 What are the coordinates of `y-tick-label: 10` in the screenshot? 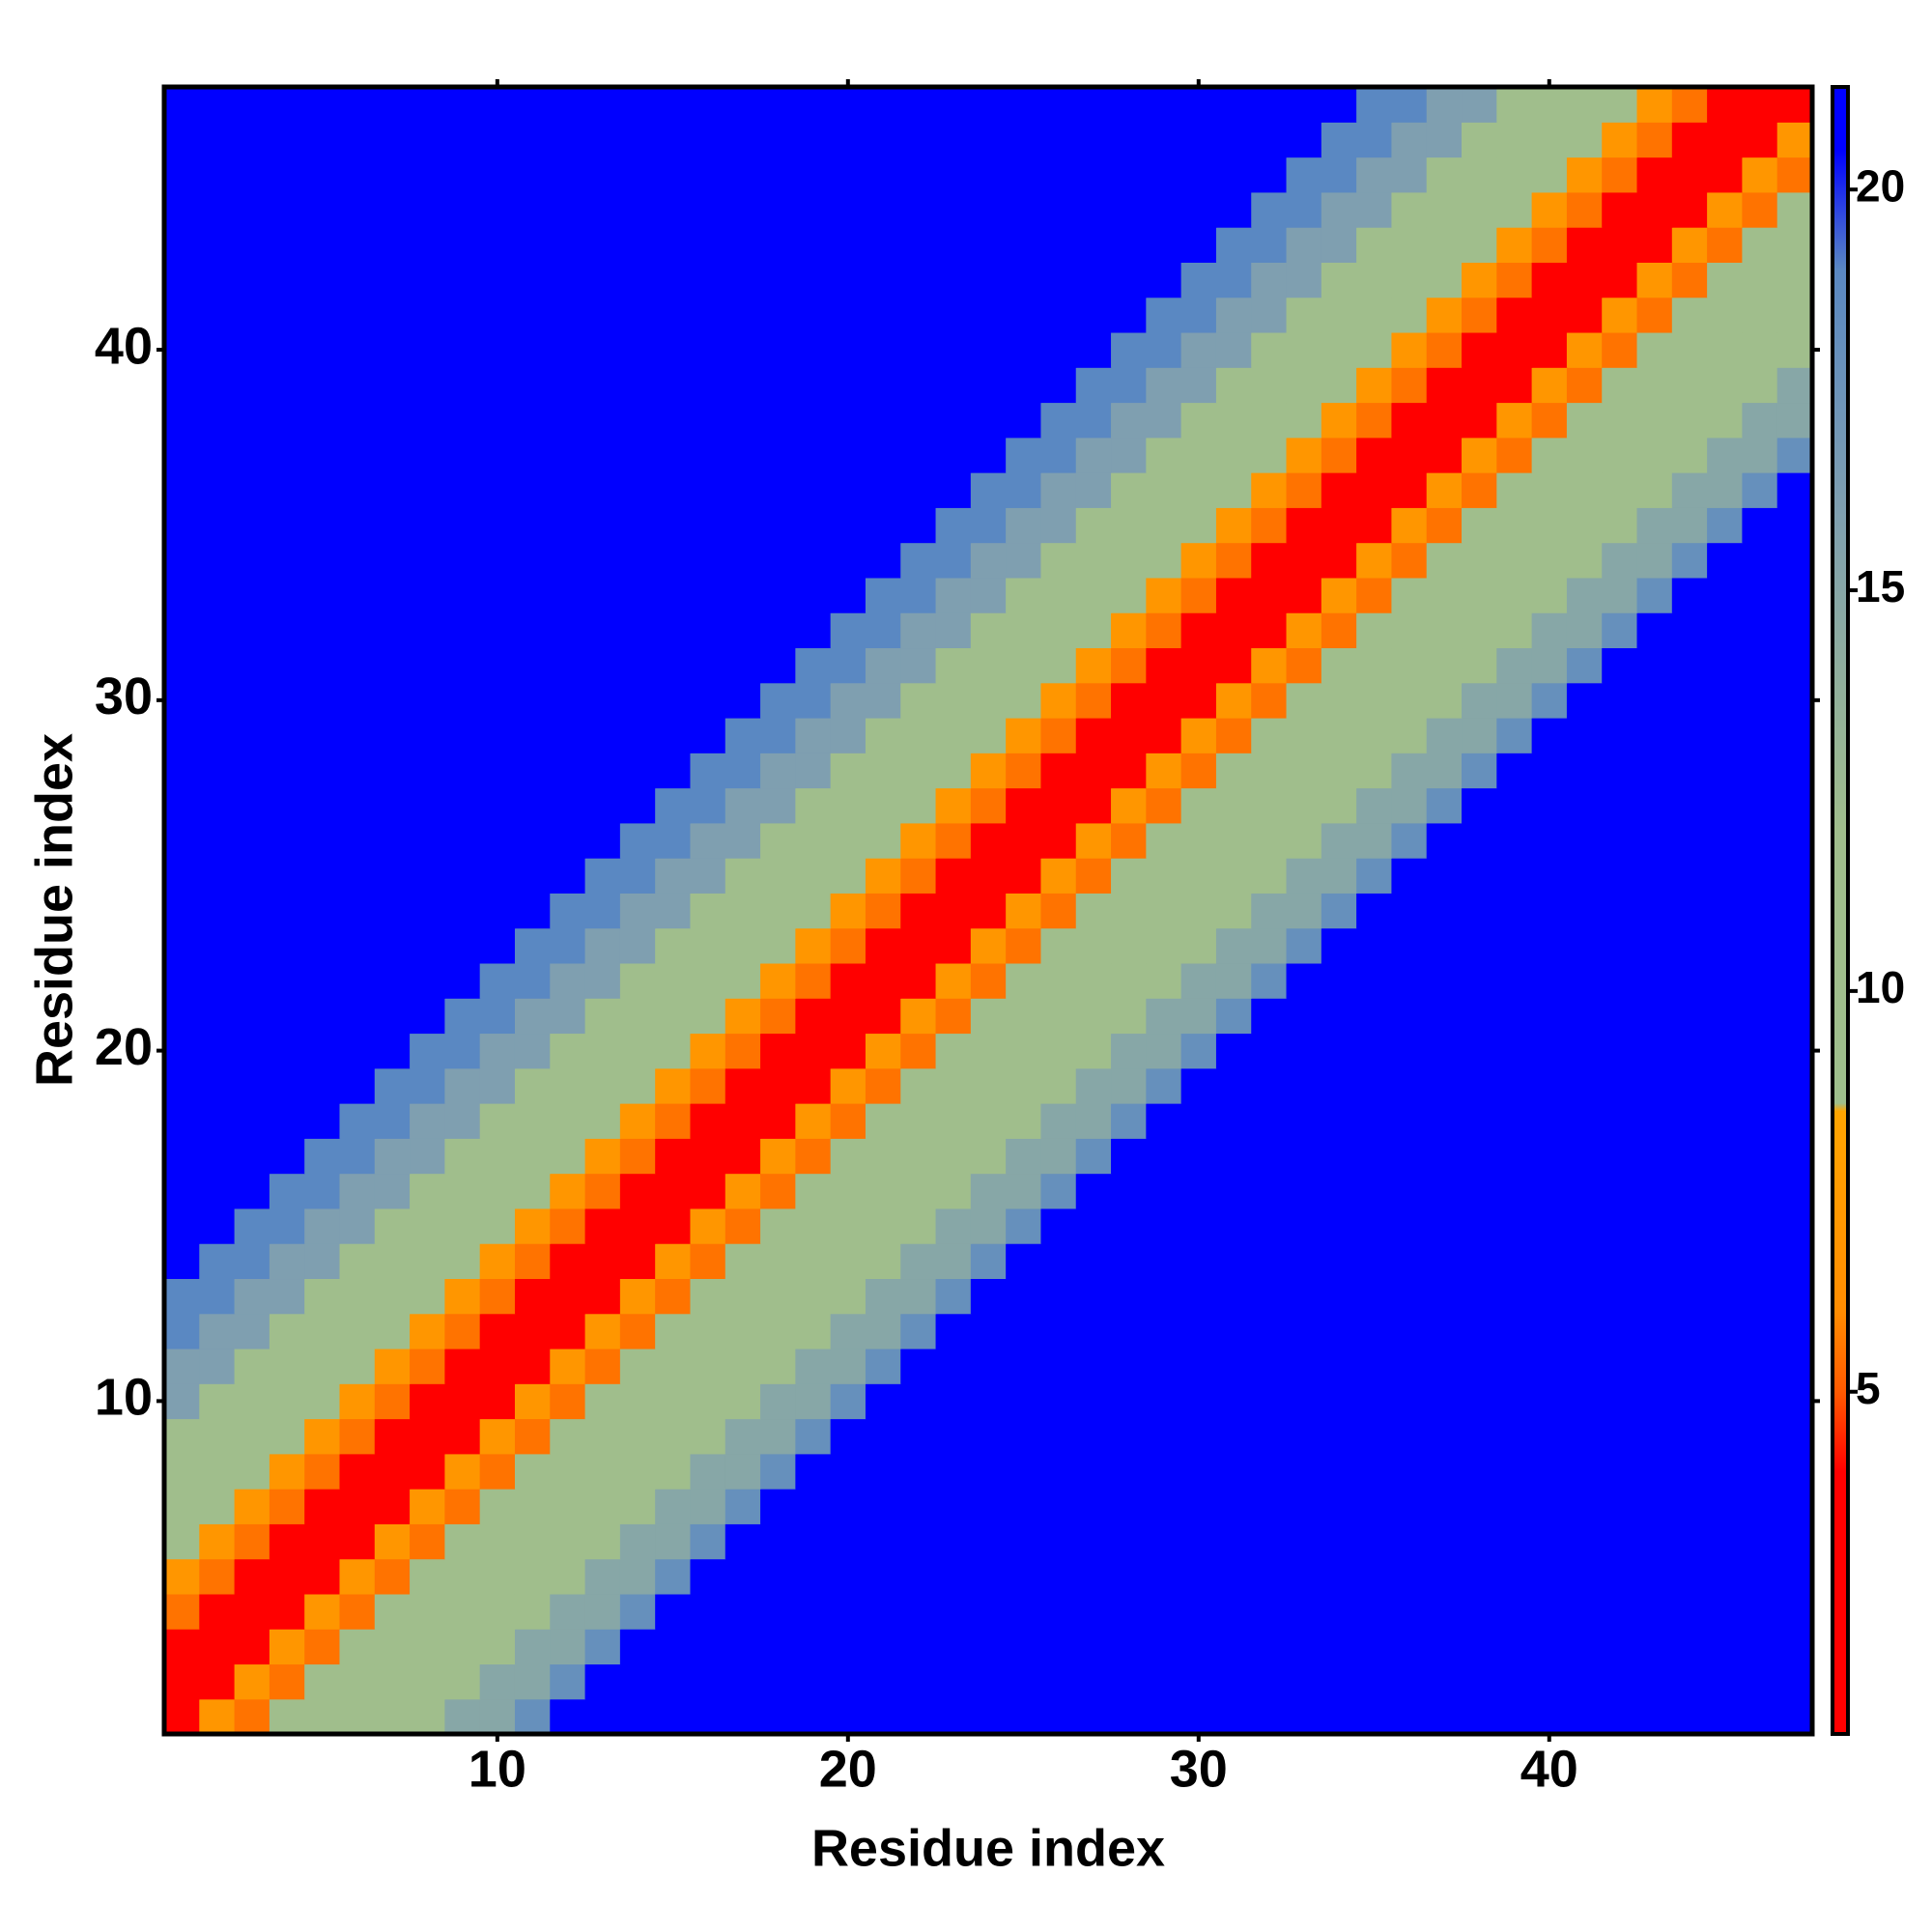 It's located at (124, 1398).